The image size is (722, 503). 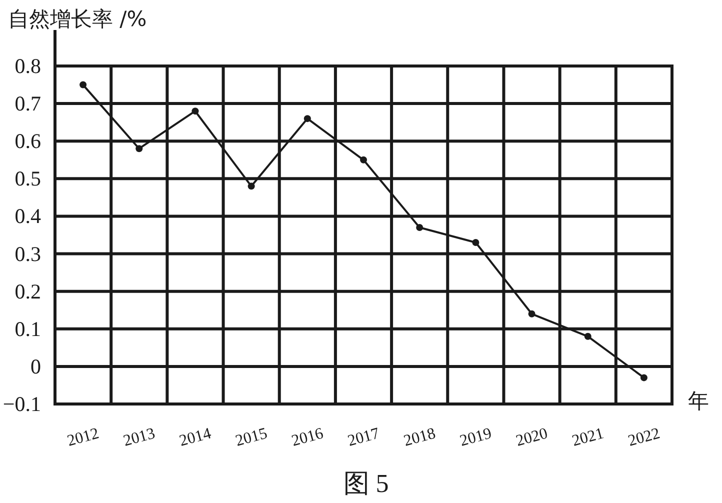 I want to click on x-tick-label: 2021, so click(x=588, y=437).